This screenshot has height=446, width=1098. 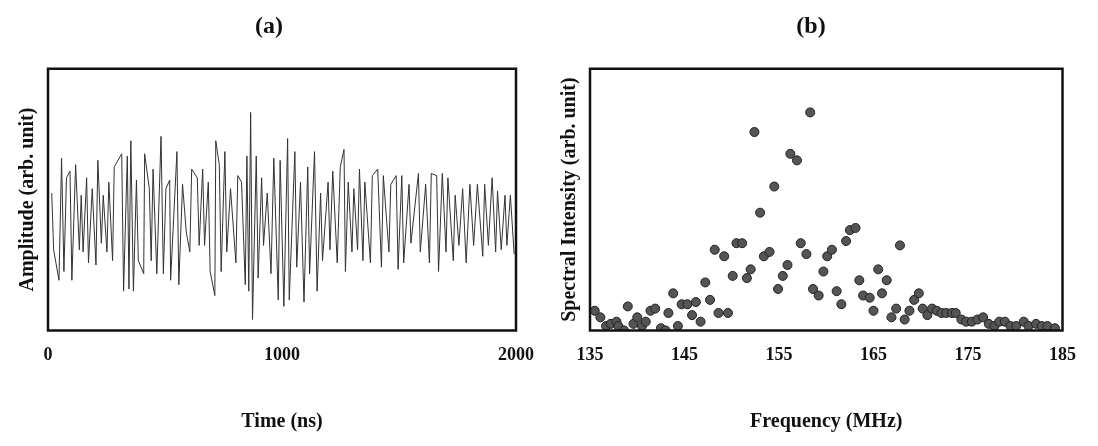 What do you see at coordinates (282, 353) in the screenshot?
I see `x-tick-label: 1000` at bounding box center [282, 353].